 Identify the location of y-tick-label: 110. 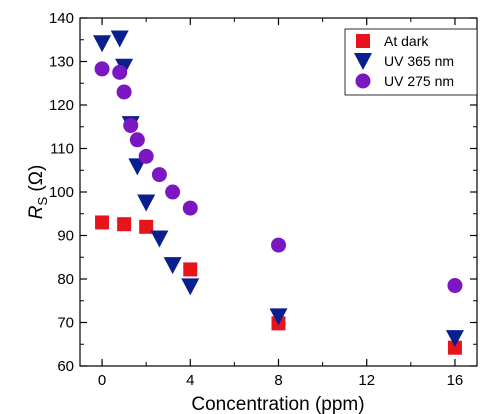
(62, 149).